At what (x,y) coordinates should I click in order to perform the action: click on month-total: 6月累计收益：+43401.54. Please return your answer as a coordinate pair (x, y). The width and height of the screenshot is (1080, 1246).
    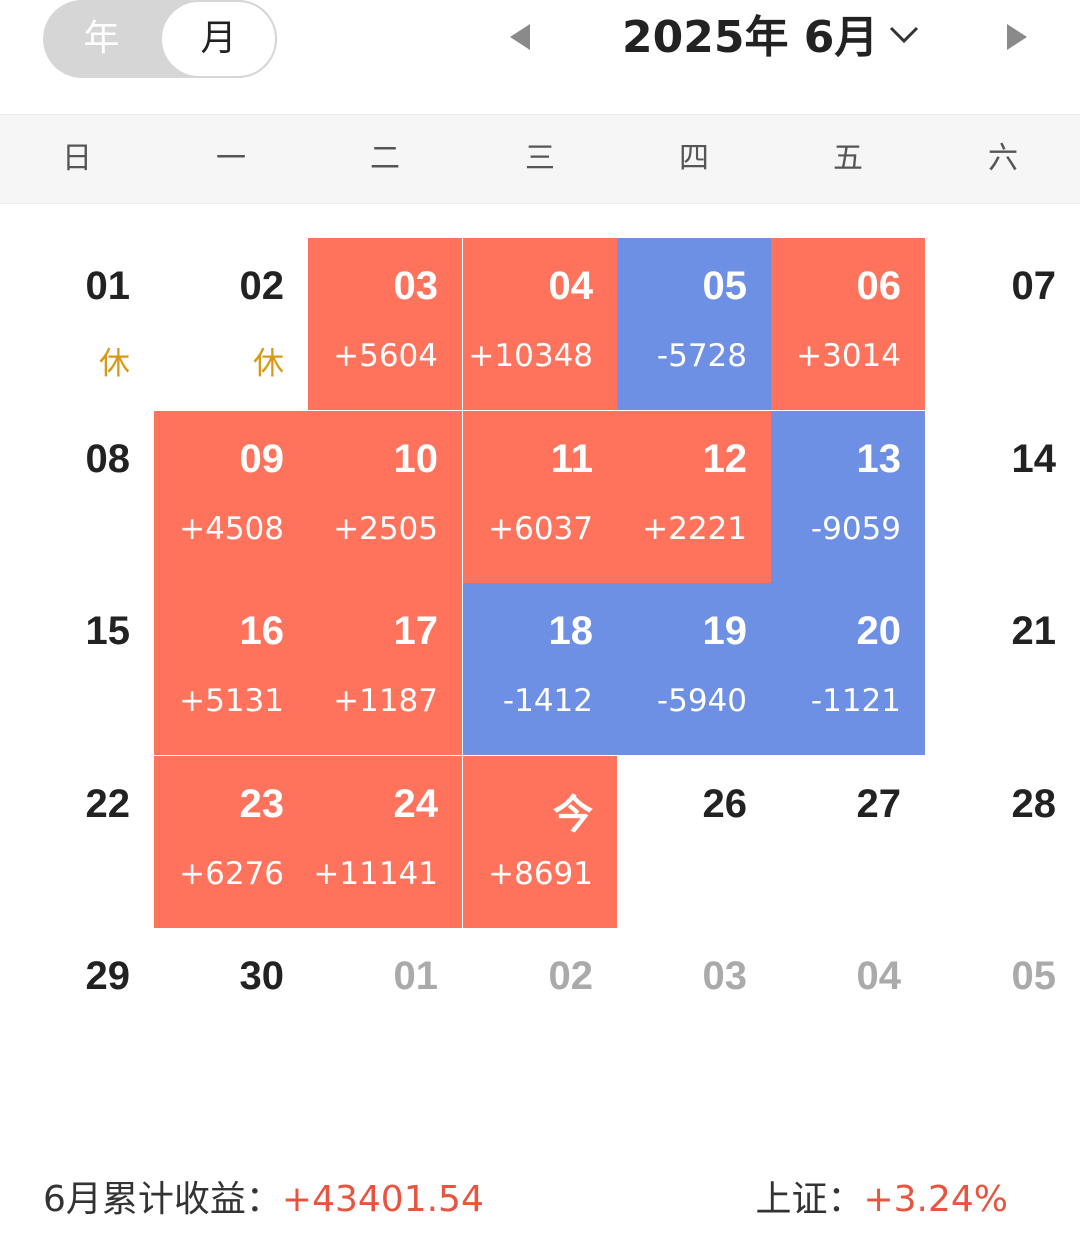
    Looking at the image, I should click on (263, 1200).